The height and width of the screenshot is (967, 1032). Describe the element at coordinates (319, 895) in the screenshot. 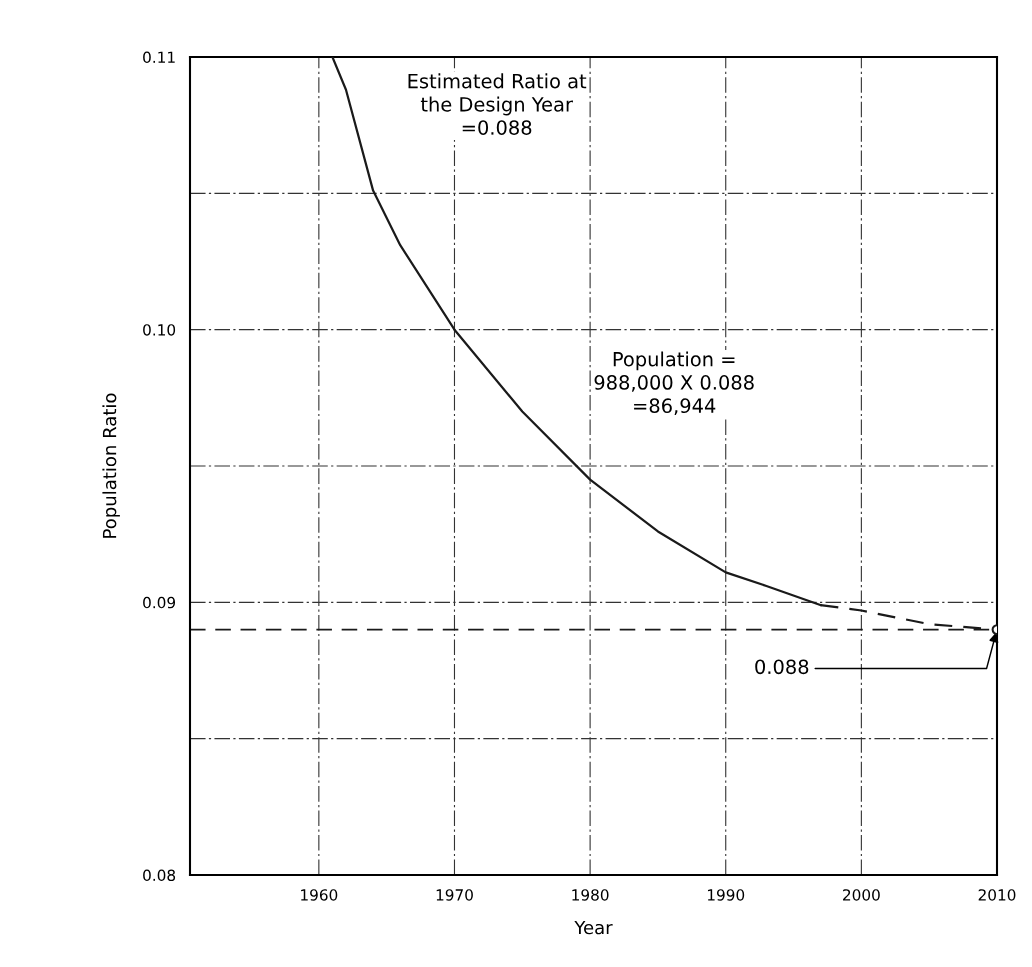

I see `x-tick-label: 1960` at that location.